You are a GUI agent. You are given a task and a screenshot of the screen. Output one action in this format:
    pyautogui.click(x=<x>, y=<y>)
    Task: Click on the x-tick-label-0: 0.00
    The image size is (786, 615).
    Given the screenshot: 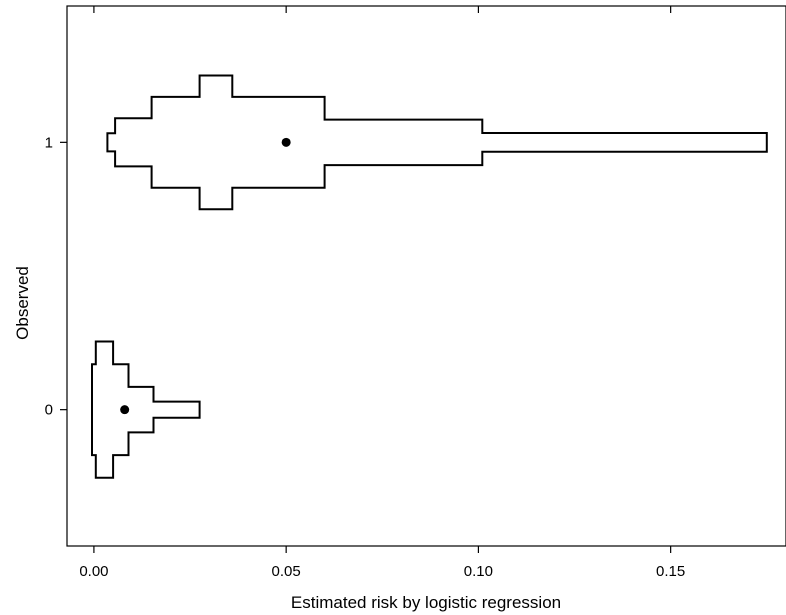 What is the action you would take?
    pyautogui.click(x=93, y=571)
    